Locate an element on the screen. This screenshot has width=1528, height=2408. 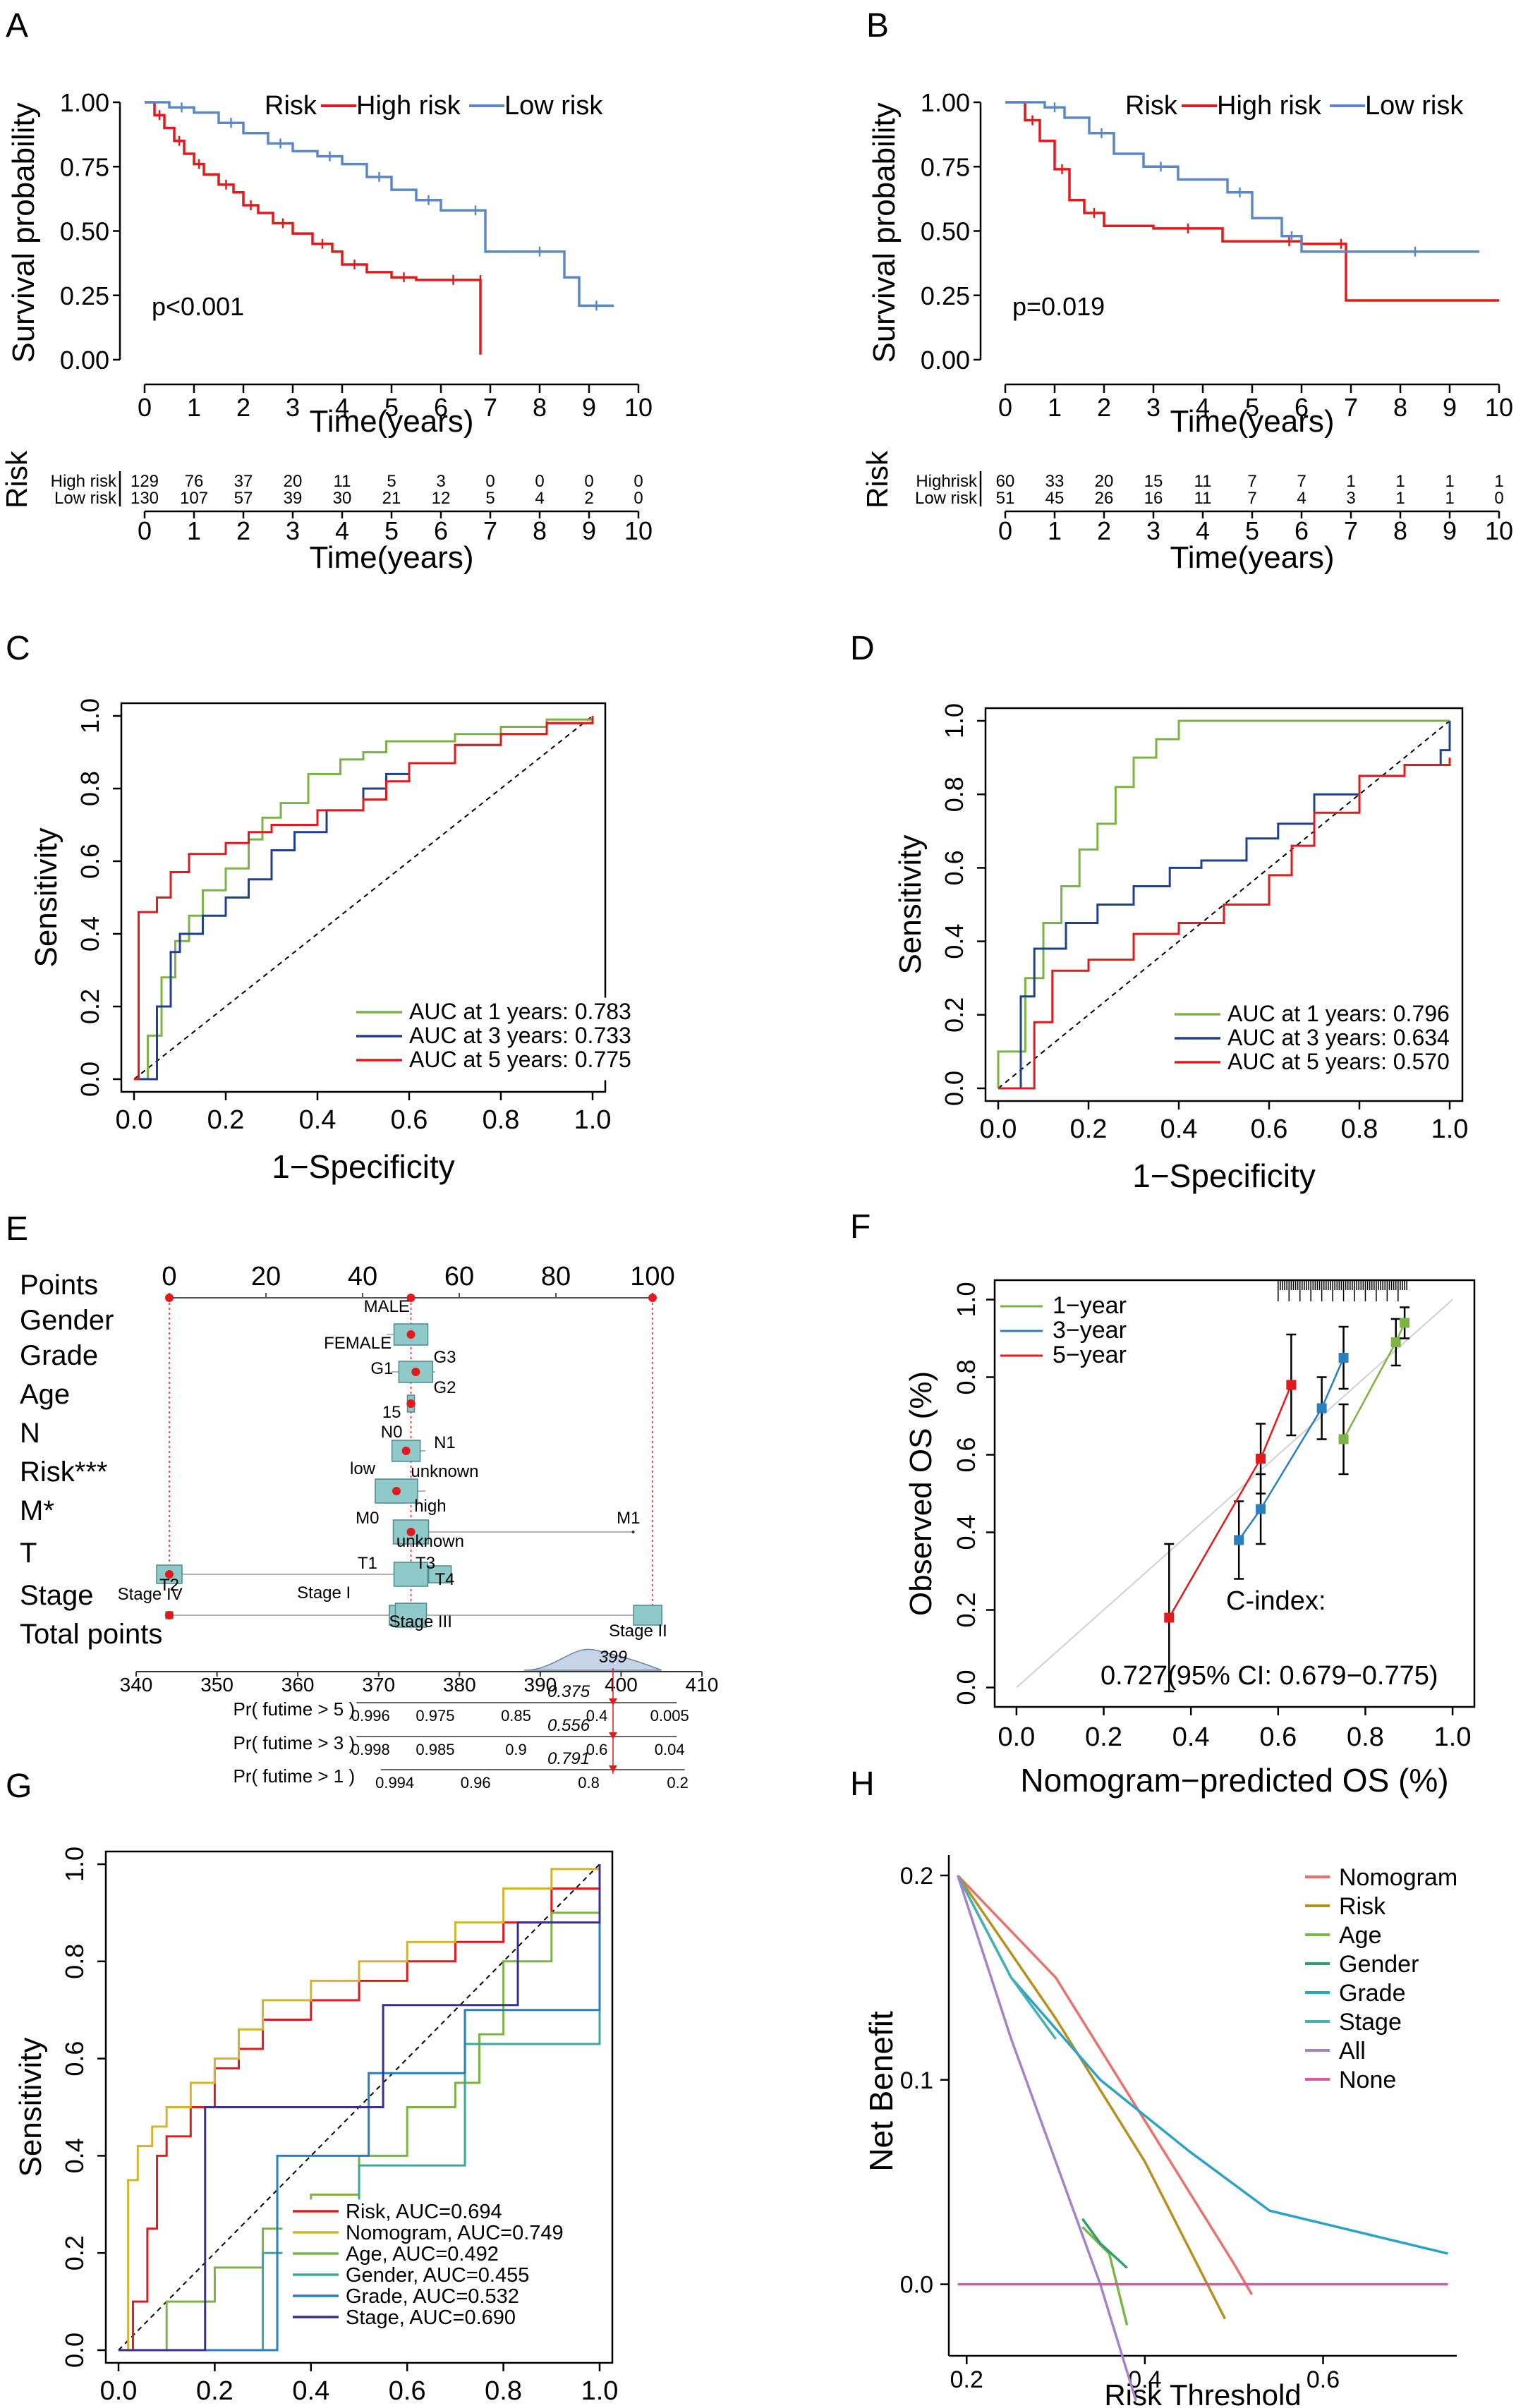
y-tick-label: 0.50 is located at coordinates (84, 232).